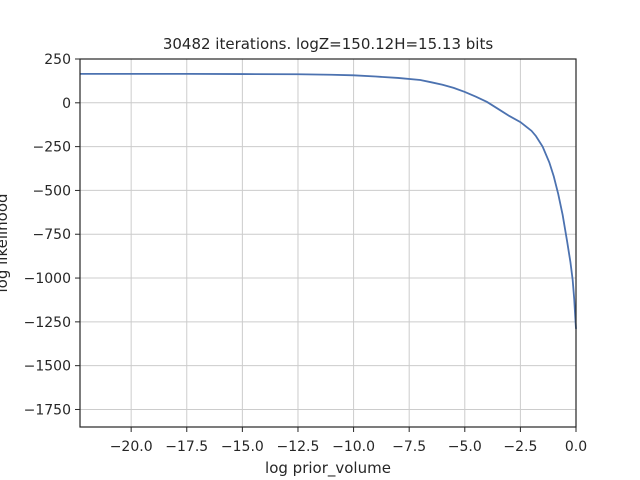  What do you see at coordinates (242, 447) in the screenshot?
I see `x-tick-label: −15.0` at bounding box center [242, 447].